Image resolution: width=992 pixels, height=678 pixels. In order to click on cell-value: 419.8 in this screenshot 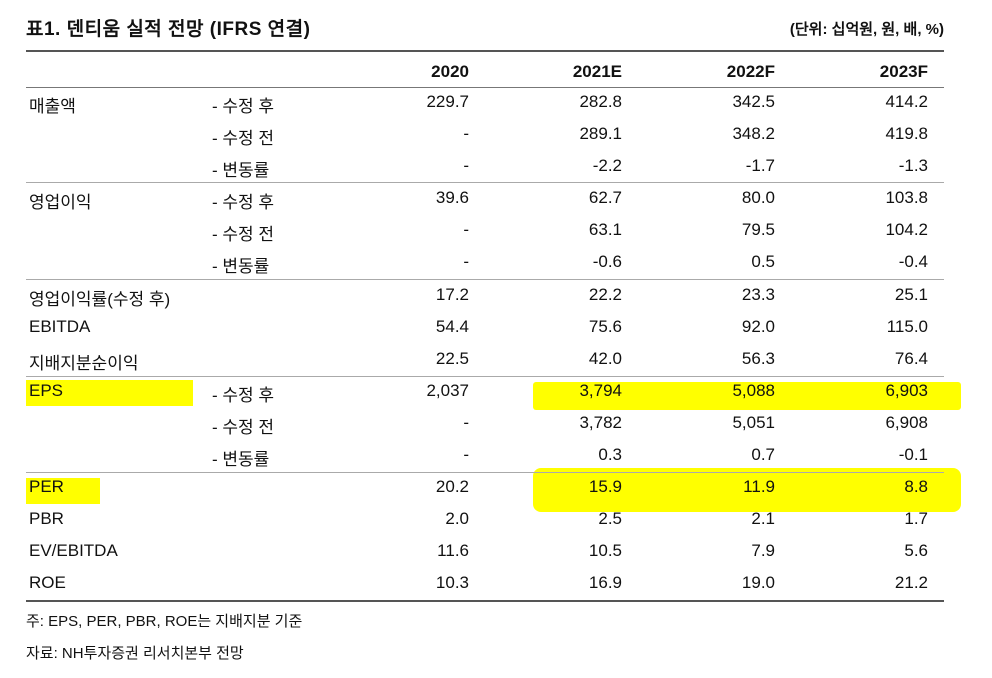, I will do `click(906, 133)`.